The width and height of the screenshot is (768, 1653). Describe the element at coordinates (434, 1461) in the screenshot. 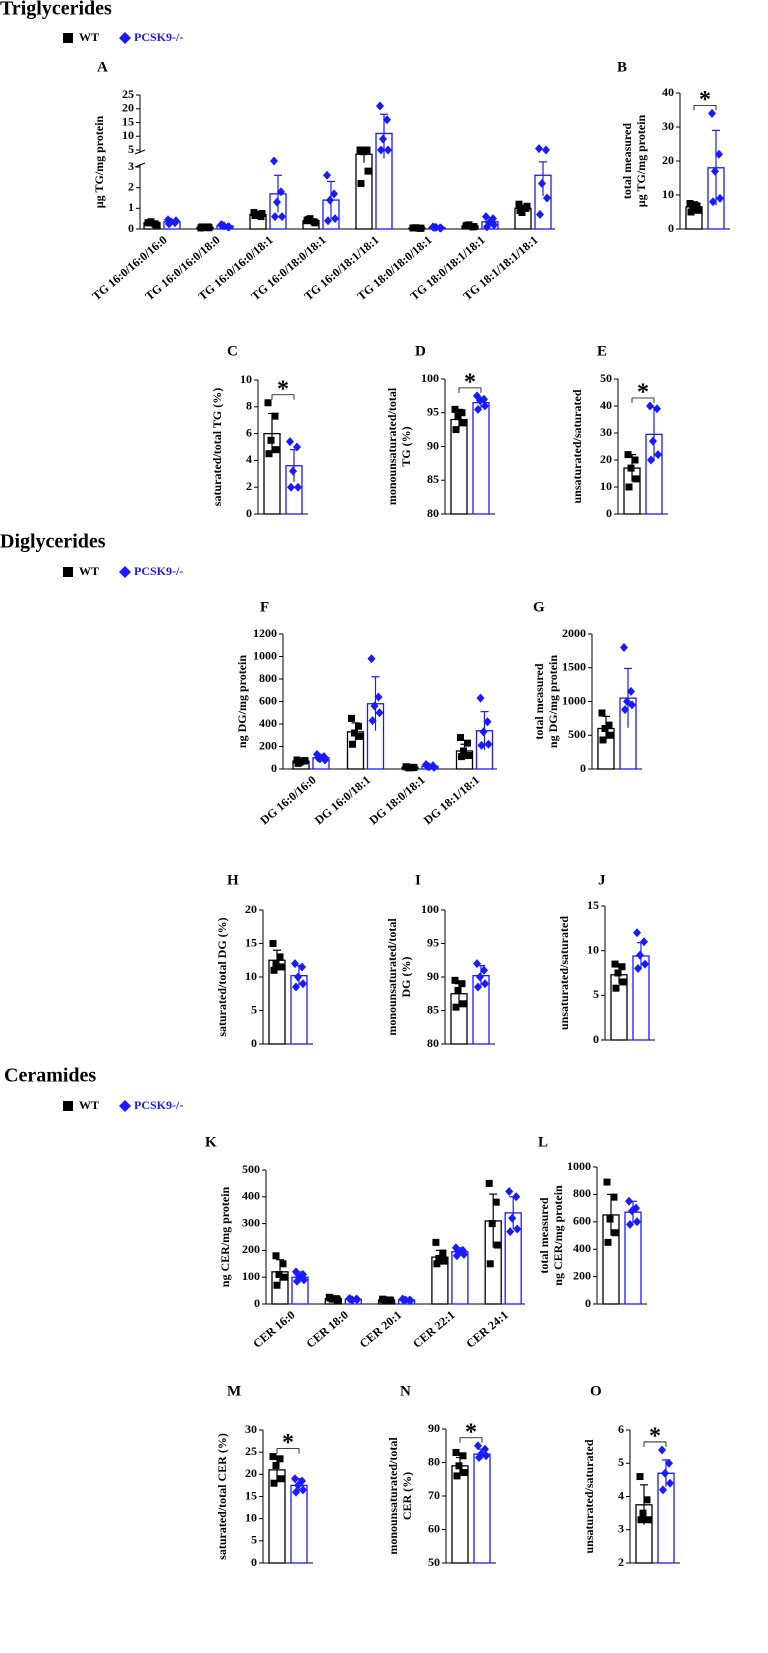

I see `y-tick-label: 80` at that location.